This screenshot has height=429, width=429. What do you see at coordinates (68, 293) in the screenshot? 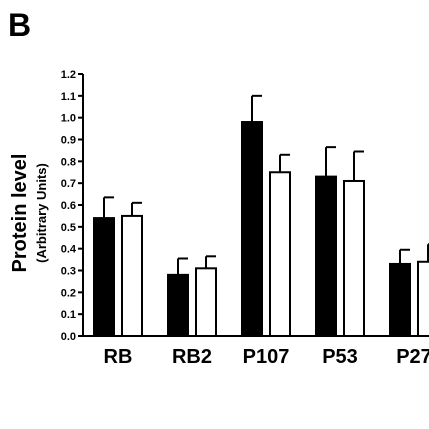
I see `y-tick-label: 0.2` at bounding box center [68, 293].